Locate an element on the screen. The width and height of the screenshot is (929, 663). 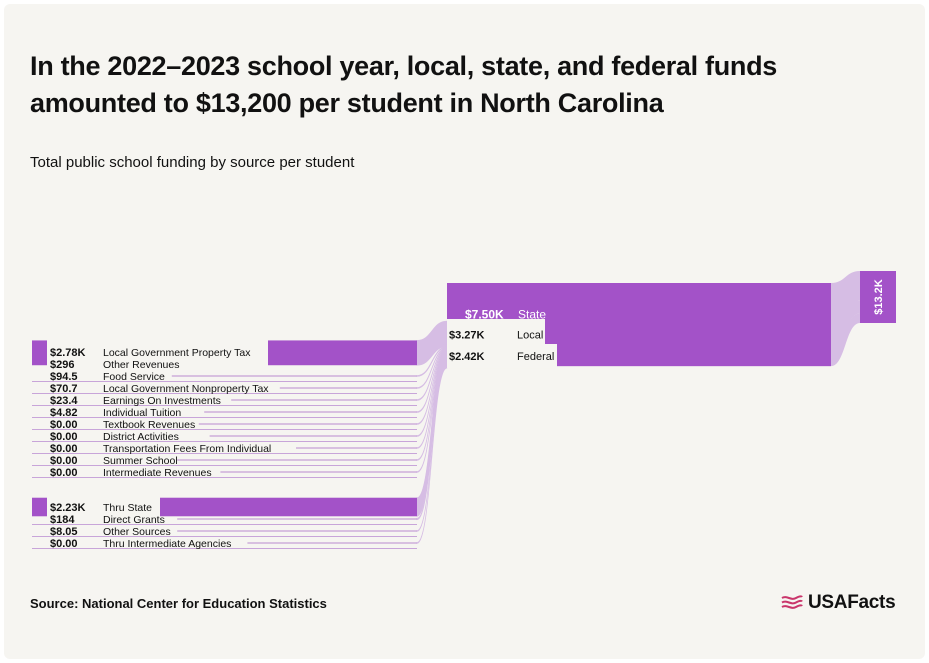
source-name-summer-school: Summer School is located at coordinates (140, 461).